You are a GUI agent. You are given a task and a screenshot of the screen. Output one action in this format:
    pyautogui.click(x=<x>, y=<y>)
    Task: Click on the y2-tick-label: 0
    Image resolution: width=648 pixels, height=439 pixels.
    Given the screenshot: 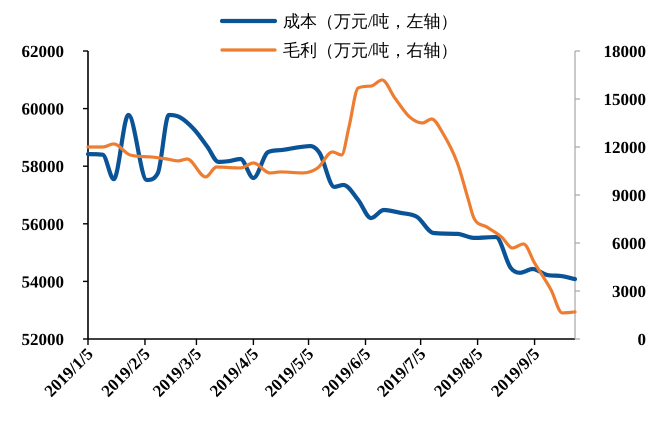 What is the action you would take?
    pyautogui.click(x=642, y=339)
    